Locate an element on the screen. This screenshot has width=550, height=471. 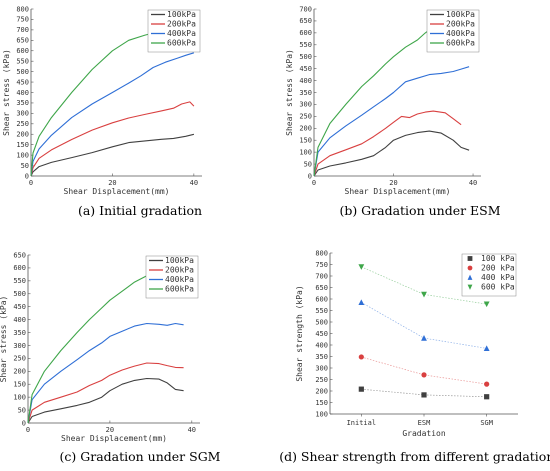
legend-label: 200 kPa is located at coordinates (498, 268).